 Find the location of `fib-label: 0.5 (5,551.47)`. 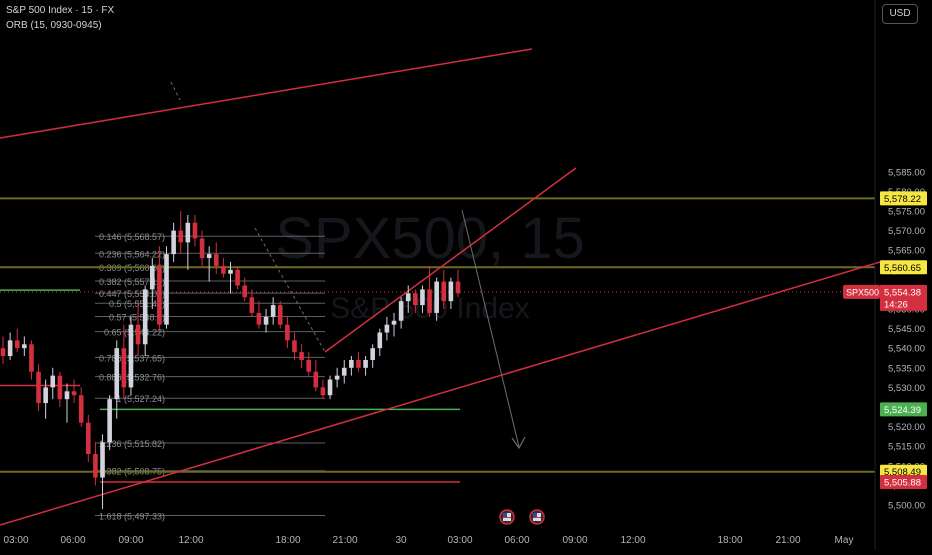

fib-label: 0.5 (5,551.47) is located at coordinates (137, 304).